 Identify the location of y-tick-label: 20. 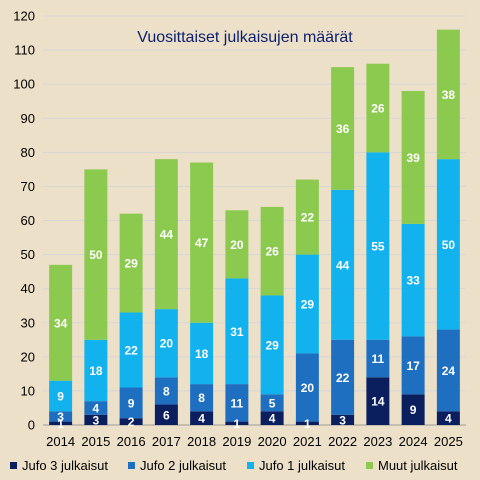
(28, 356).